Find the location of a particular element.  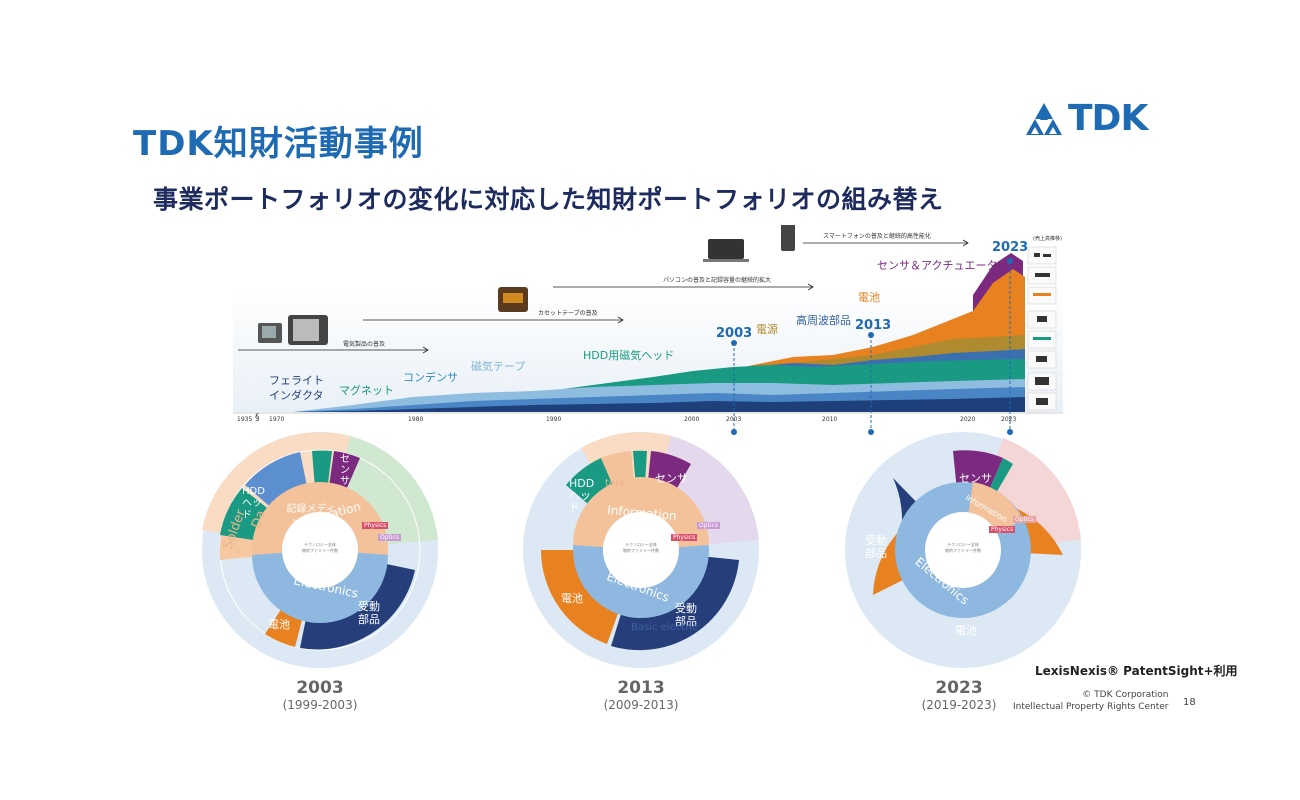

label-battery-2003: 電池 is located at coordinates (279, 624).